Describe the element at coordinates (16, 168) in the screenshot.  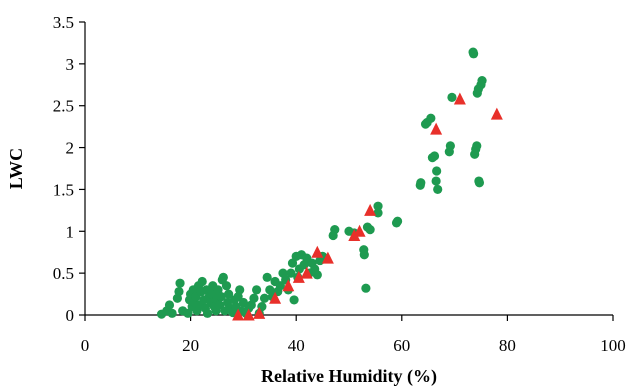
I see `y-axis-title: LWC` at that location.